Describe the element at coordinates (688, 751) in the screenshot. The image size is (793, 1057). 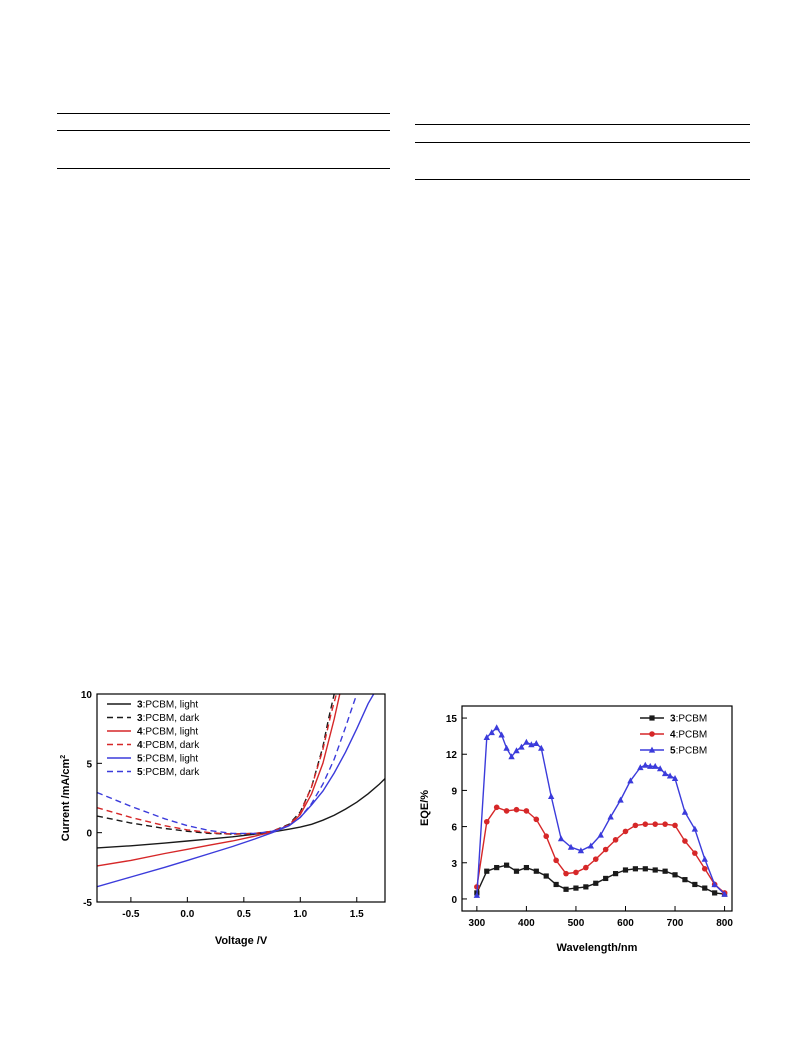
I see `eqe-legend-label: 5:PCBM` at that location.